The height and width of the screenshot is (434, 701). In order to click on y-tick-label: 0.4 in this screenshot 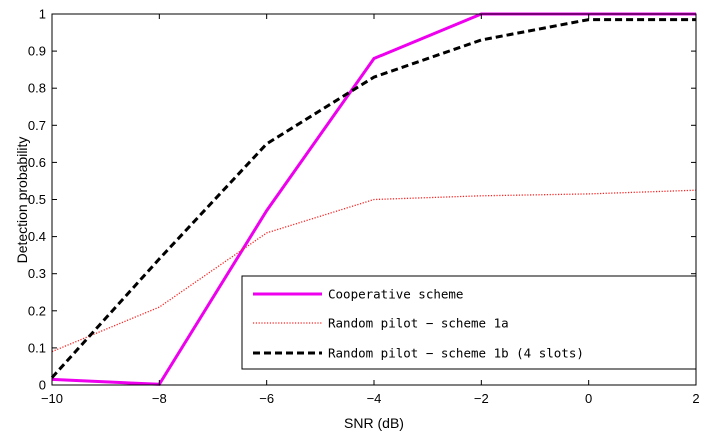, I will do `click(37, 236)`.